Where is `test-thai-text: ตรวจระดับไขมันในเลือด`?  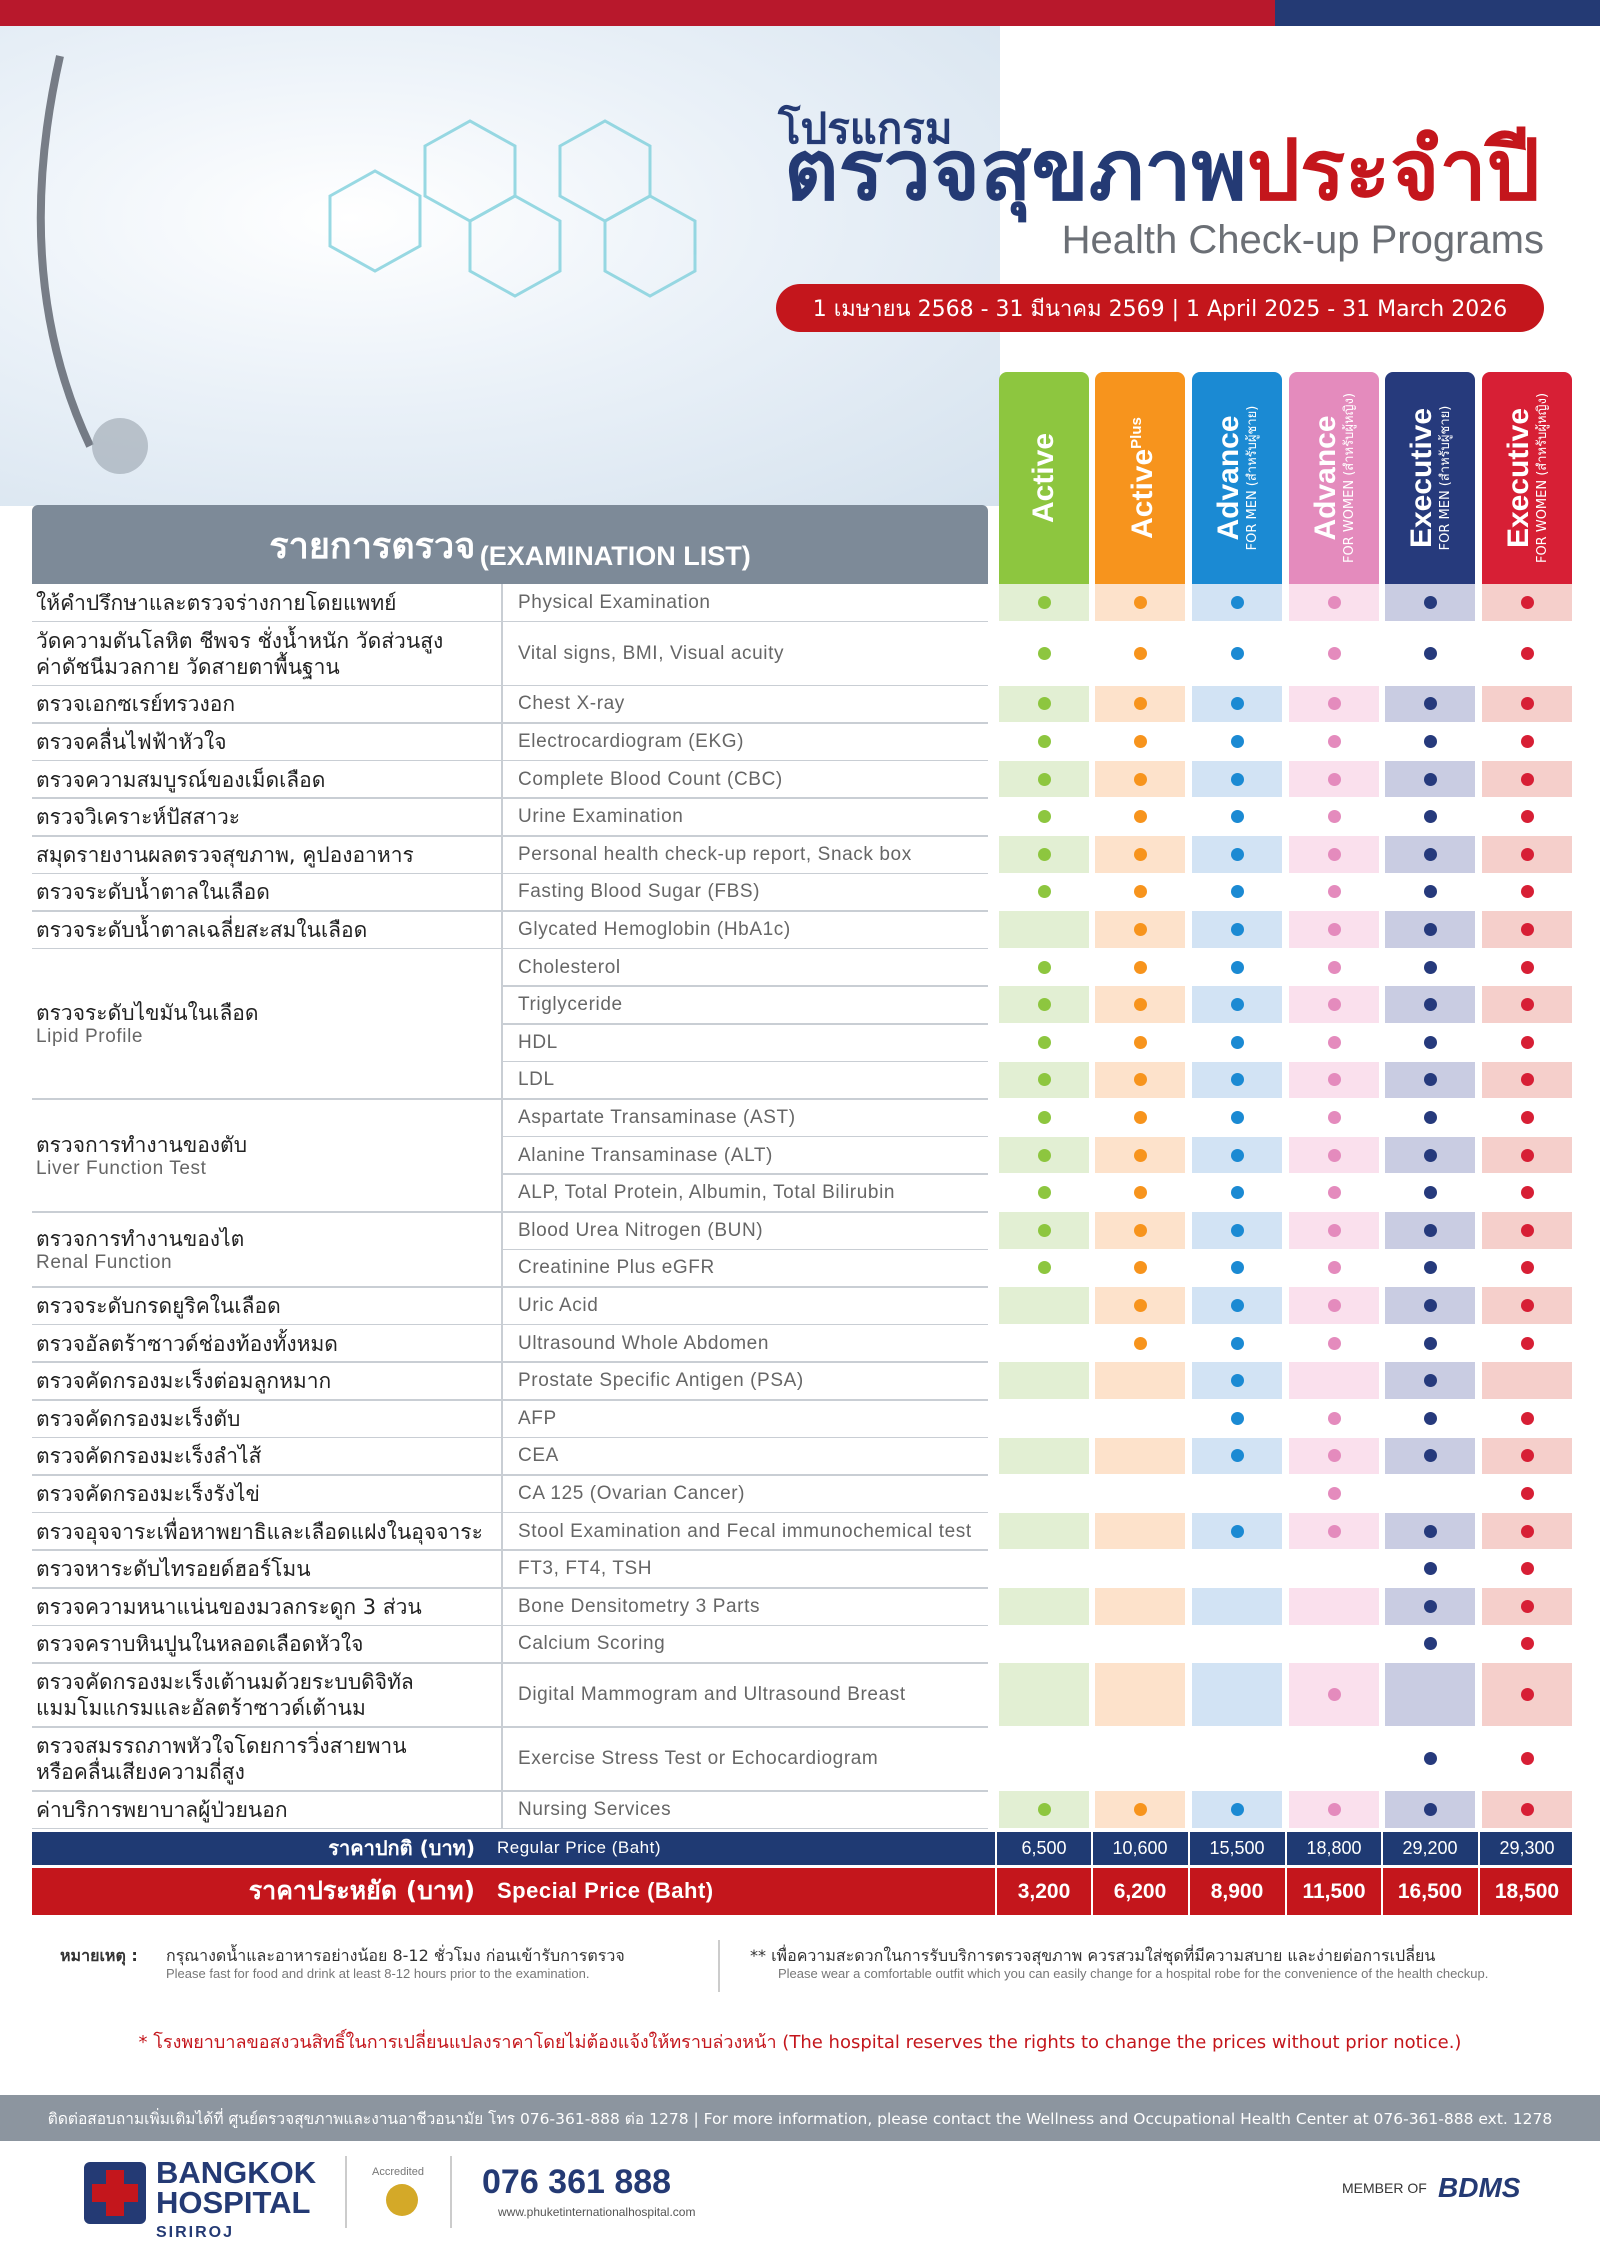 test-thai-text: ตรวจระดับไขมันในเลือด is located at coordinates (147, 1012).